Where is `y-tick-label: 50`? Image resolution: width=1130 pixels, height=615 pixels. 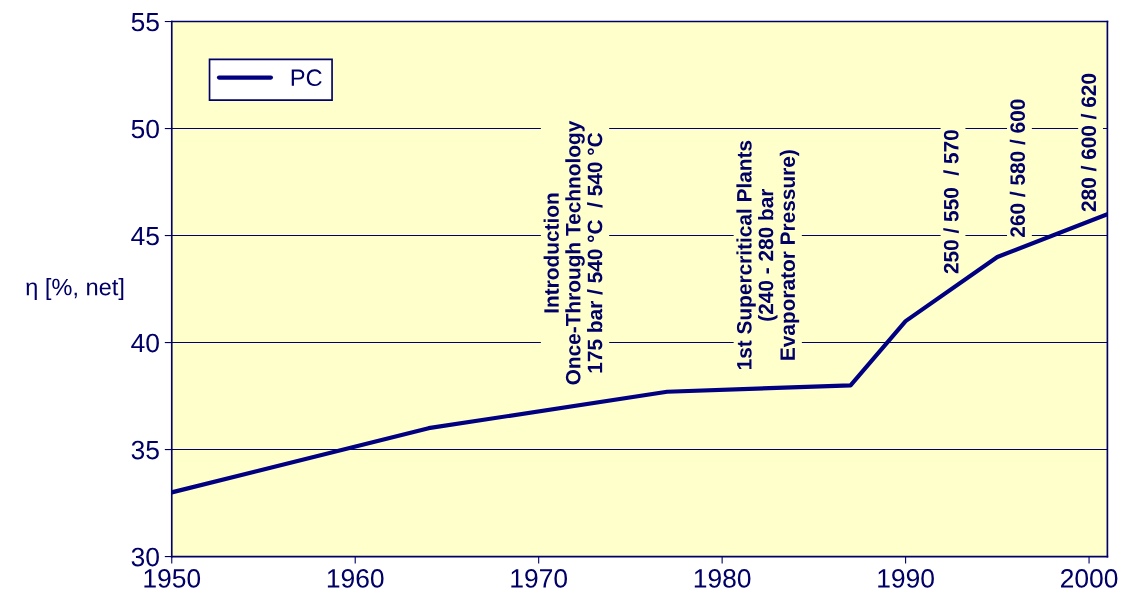 y-tick-label: 50 is located at coordinates (145, 129).